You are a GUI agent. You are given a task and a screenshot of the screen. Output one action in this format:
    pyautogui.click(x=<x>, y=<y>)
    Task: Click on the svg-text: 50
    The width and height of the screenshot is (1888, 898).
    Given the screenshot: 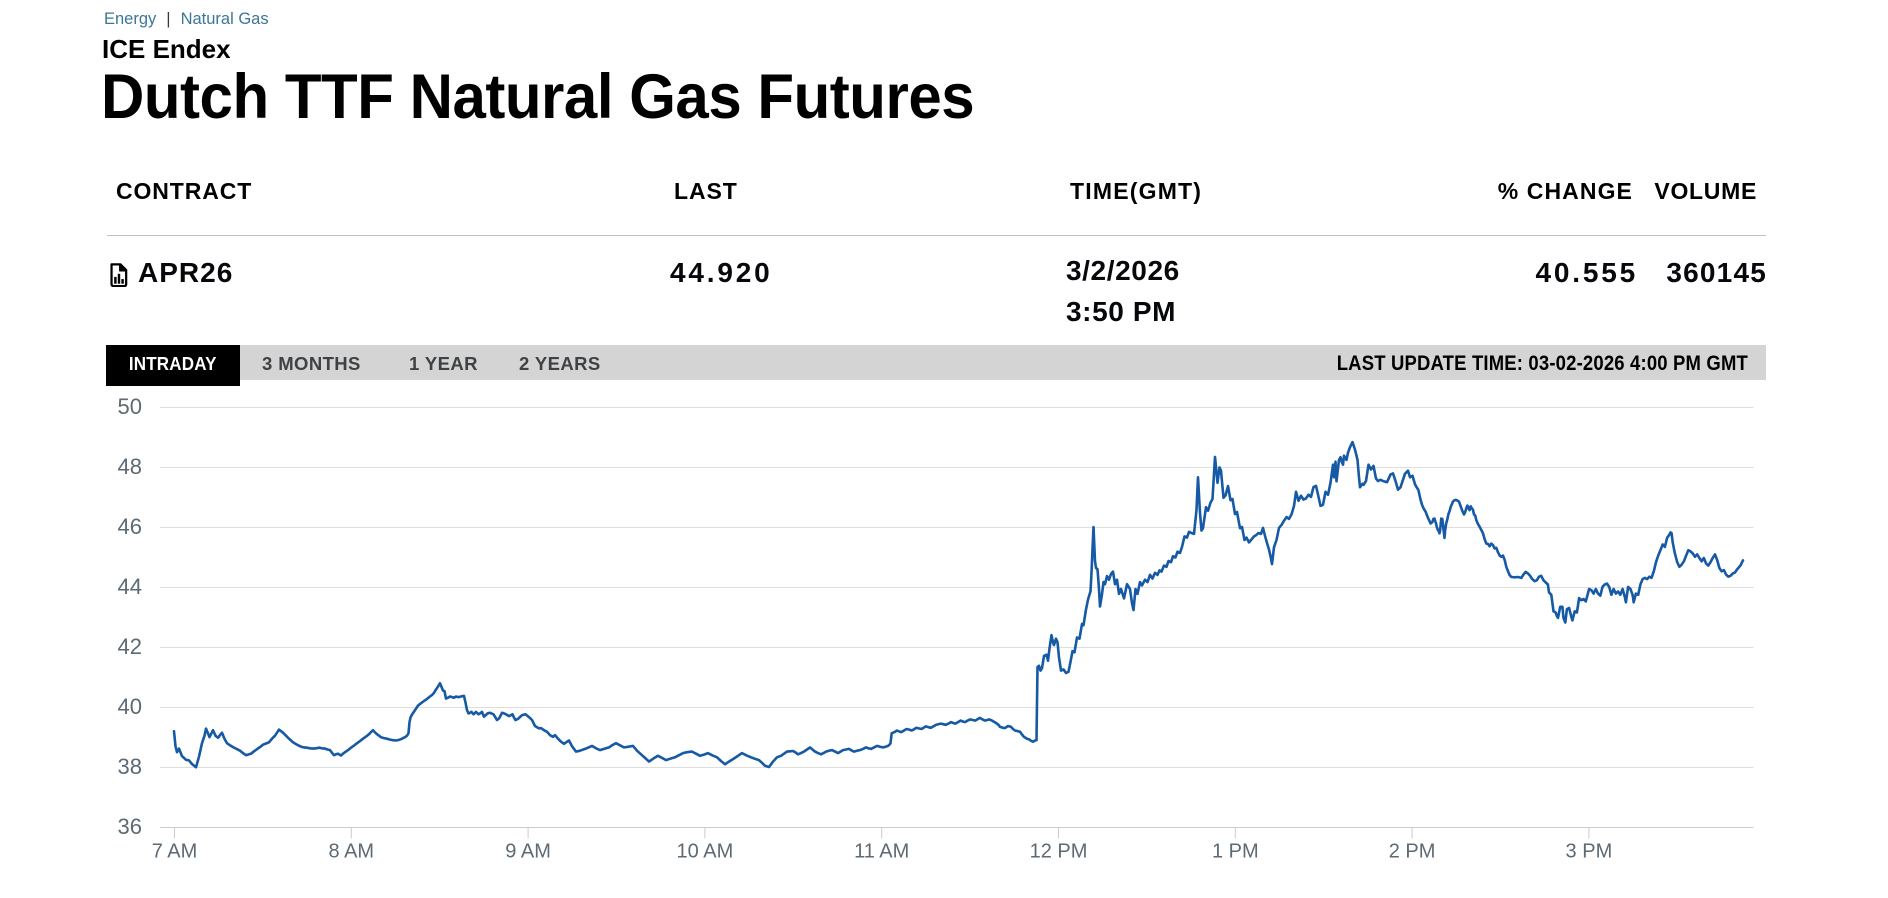 What is the action you would take?
    pyautogui.click(x=130, y=406)
    